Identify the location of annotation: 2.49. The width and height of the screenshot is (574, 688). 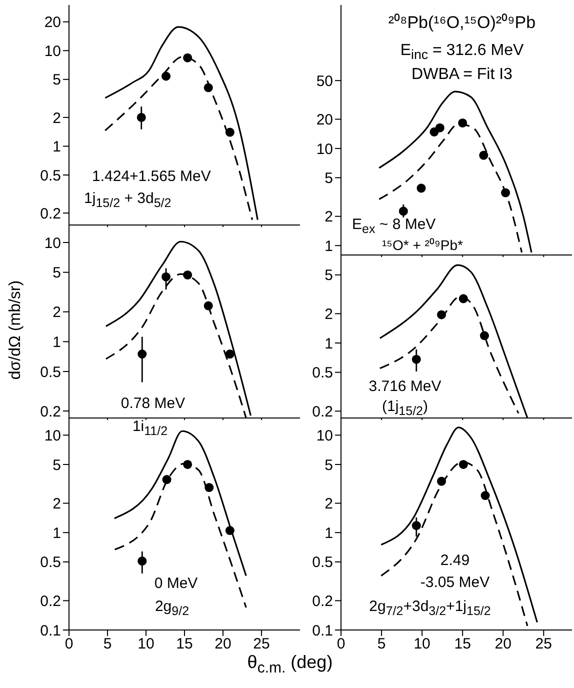
(455, 560).